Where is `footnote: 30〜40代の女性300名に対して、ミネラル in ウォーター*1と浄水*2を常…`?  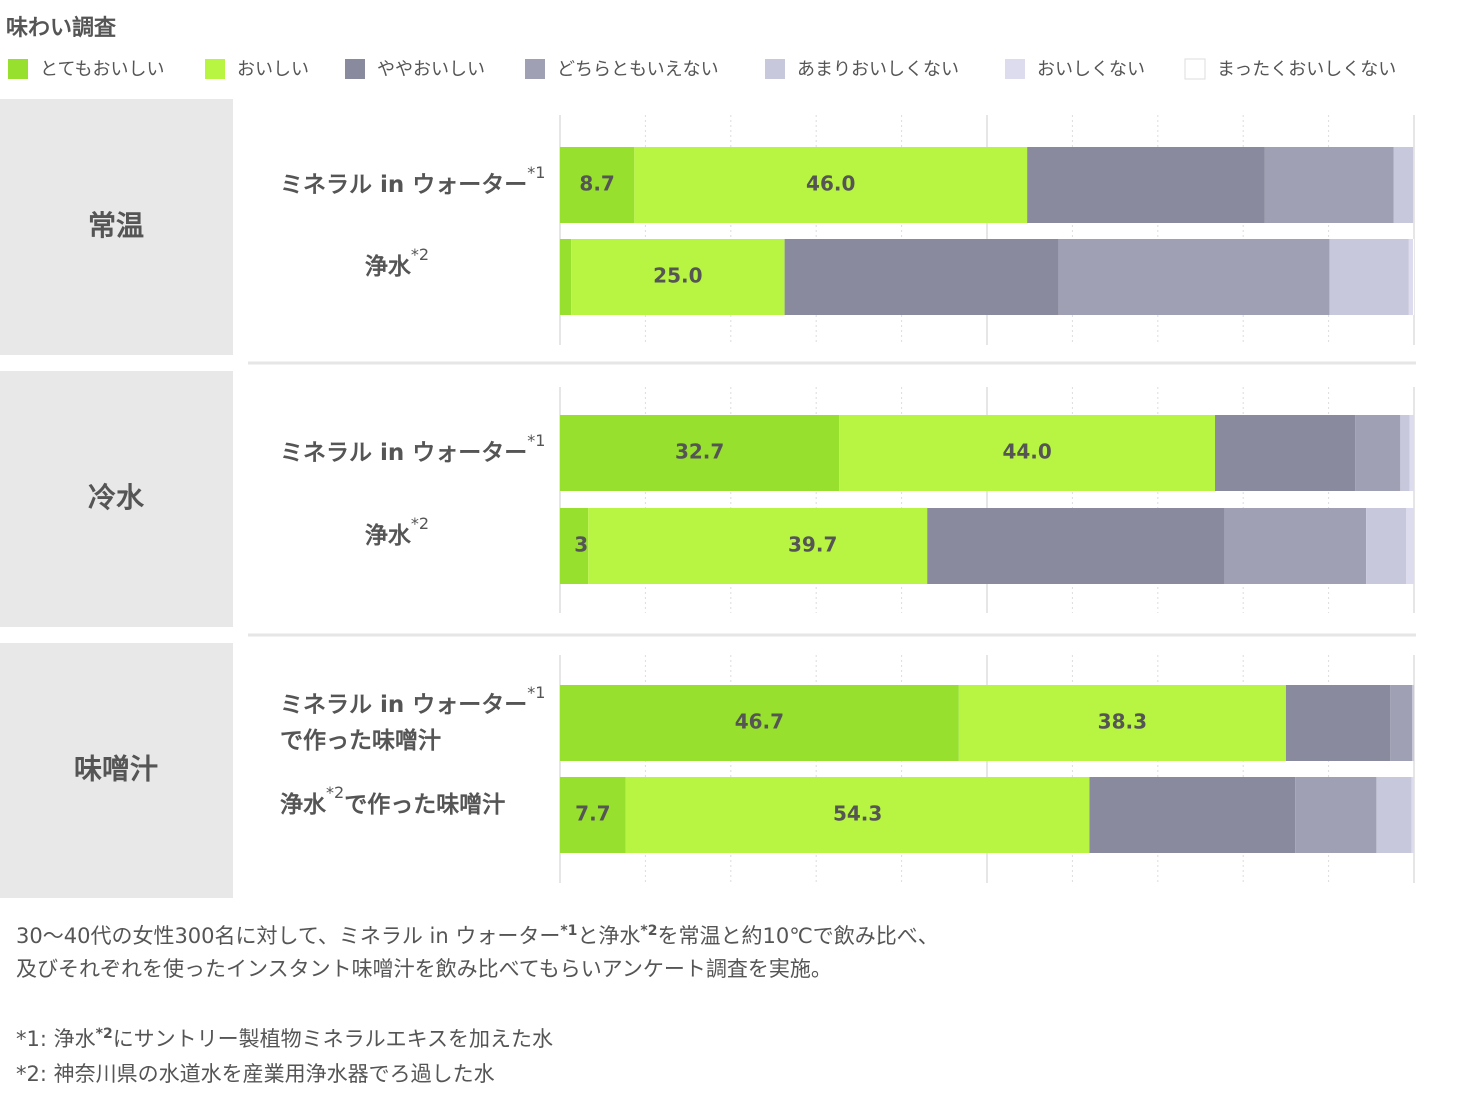 footnote: 30〜40代の女性300名に対して、ミネラル in ウォーター*1と浄水*2を常… is located at coordinates (477, 935).